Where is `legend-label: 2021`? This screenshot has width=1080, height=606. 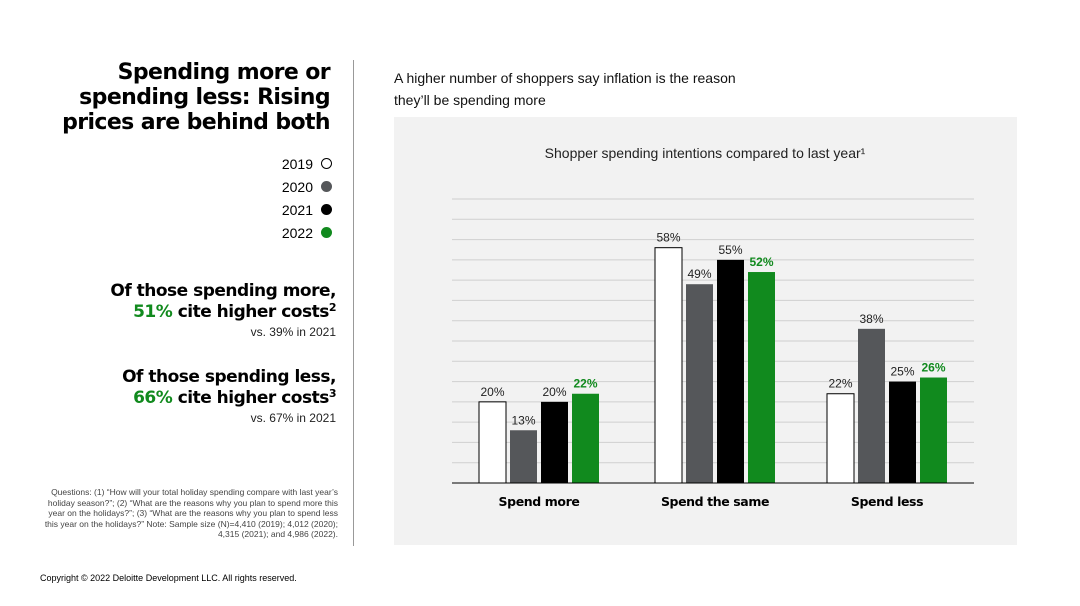
legend-label: 2021 is located at coordinates (297, 209).